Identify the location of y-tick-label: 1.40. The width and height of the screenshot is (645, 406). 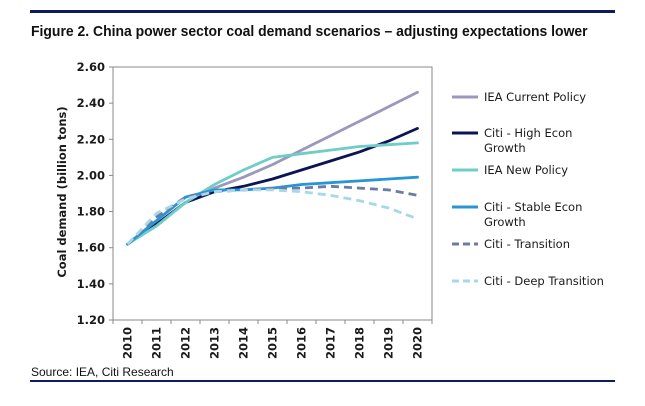
(91, 284).